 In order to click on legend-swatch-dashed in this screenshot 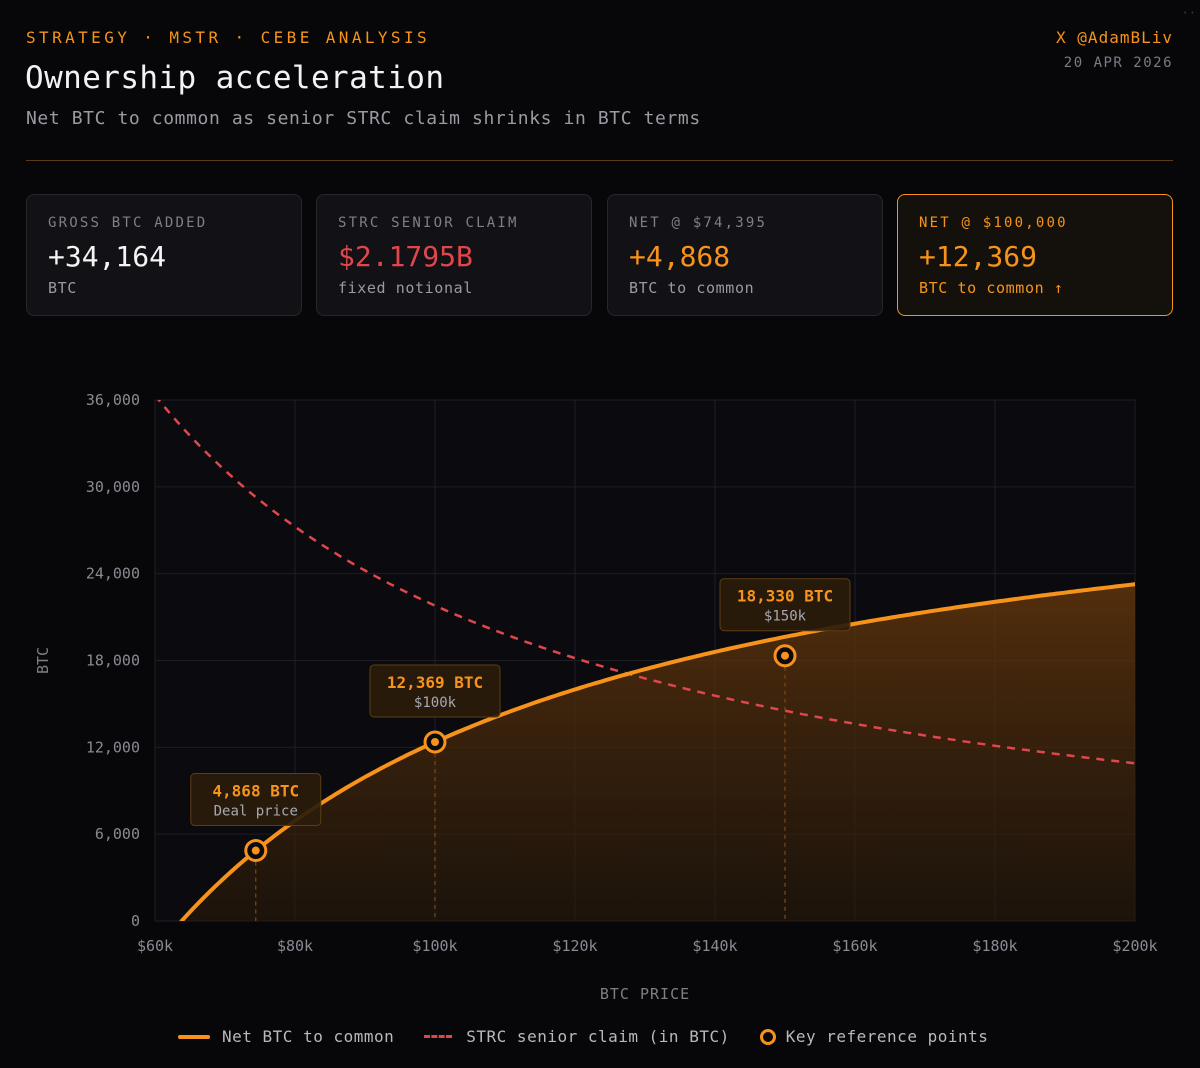, I will do `click(438, 1036)`.